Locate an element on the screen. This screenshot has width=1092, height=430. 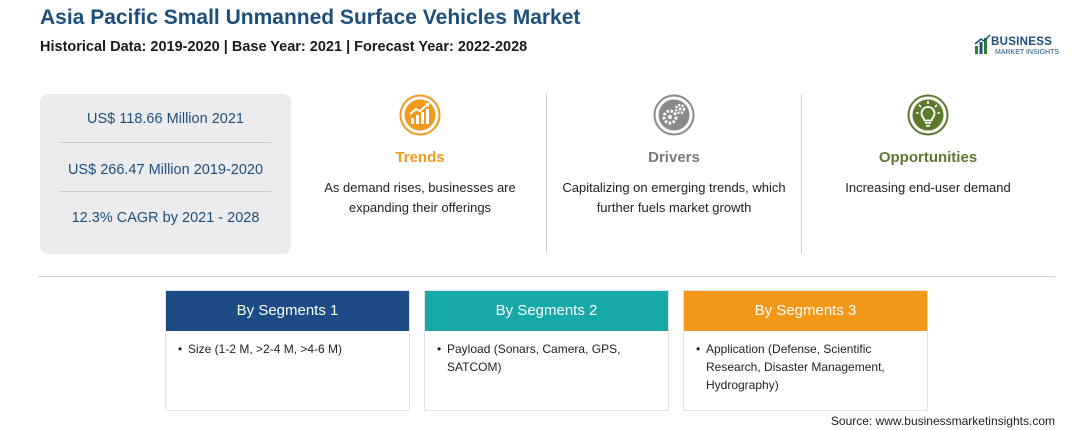
logo-bars-icon is located at coordinates (982, 44).